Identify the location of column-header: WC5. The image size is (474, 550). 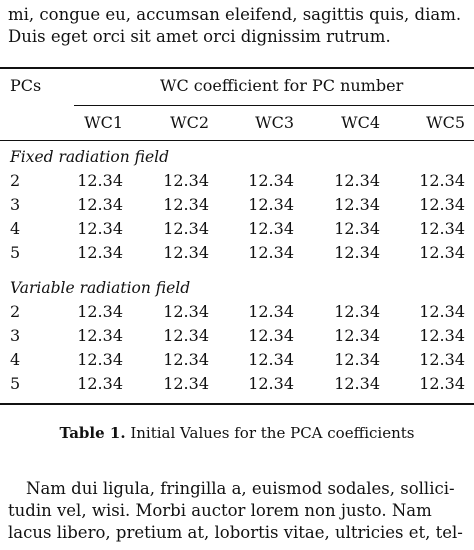
(445, 122).